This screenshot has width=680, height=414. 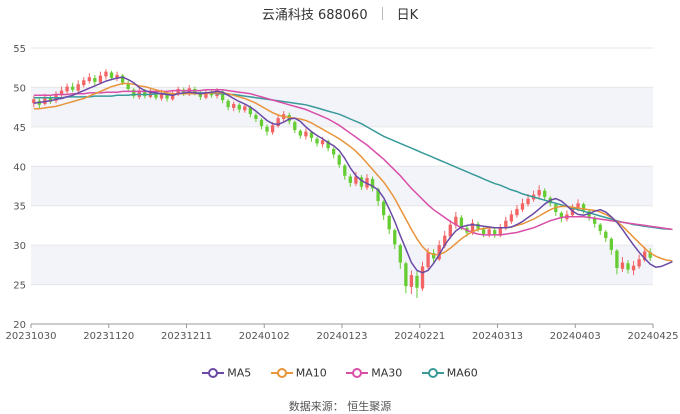 What do you see at coordinates (281, 373) in the screenshot?
I see `legend-marker-ma10` at bounding box center [281, 373].